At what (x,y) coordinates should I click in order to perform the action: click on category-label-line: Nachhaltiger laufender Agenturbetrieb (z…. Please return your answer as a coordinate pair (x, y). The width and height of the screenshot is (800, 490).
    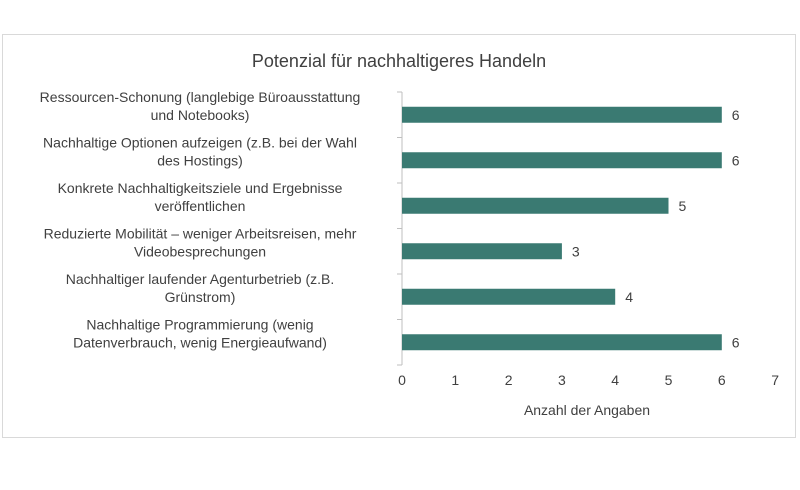
    Looking at the image, I should click on (200, 279).